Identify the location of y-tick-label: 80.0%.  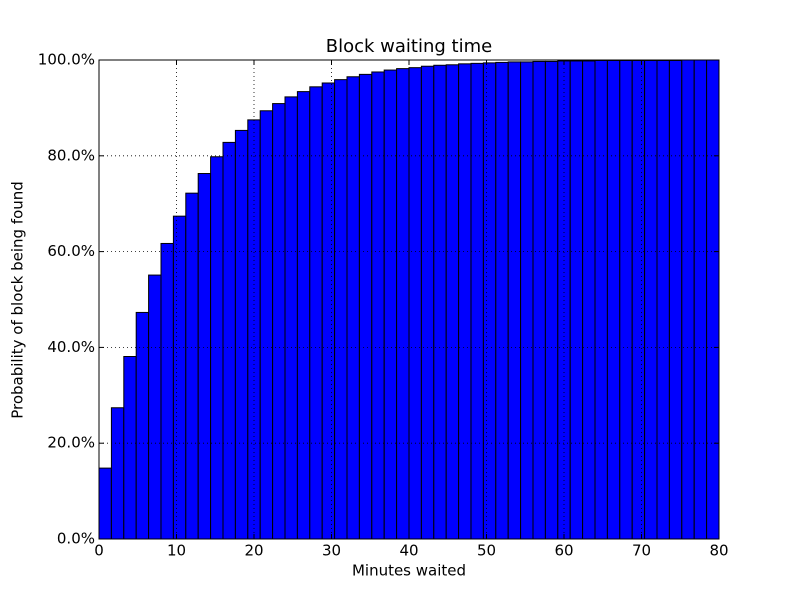
(71, 155).